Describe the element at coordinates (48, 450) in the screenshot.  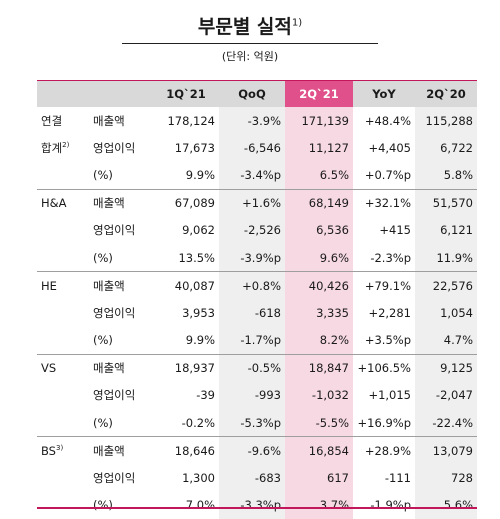
I see `segment-name: BS` at that location.